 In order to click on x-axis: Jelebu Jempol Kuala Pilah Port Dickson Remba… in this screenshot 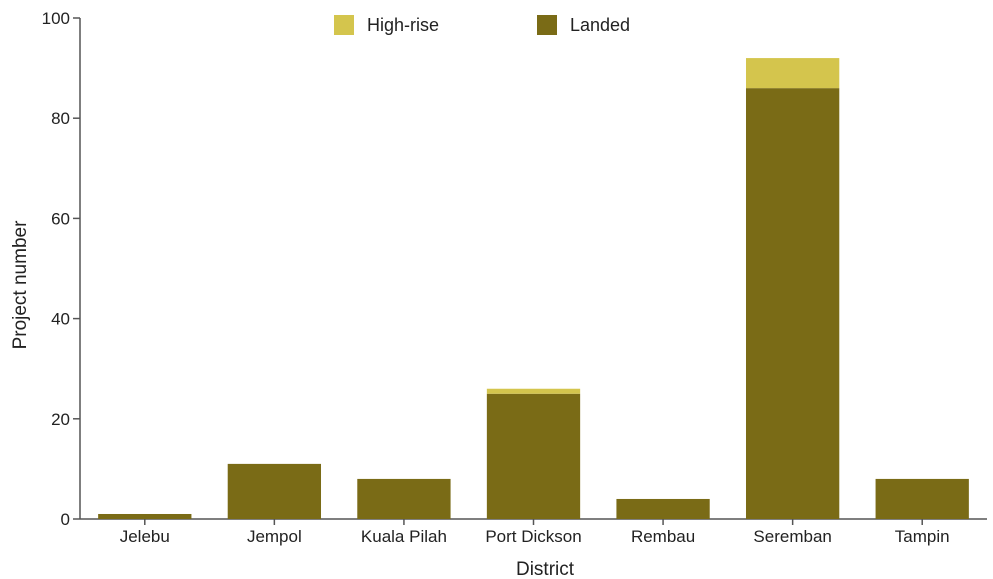, I will do `click(533, 532)`.